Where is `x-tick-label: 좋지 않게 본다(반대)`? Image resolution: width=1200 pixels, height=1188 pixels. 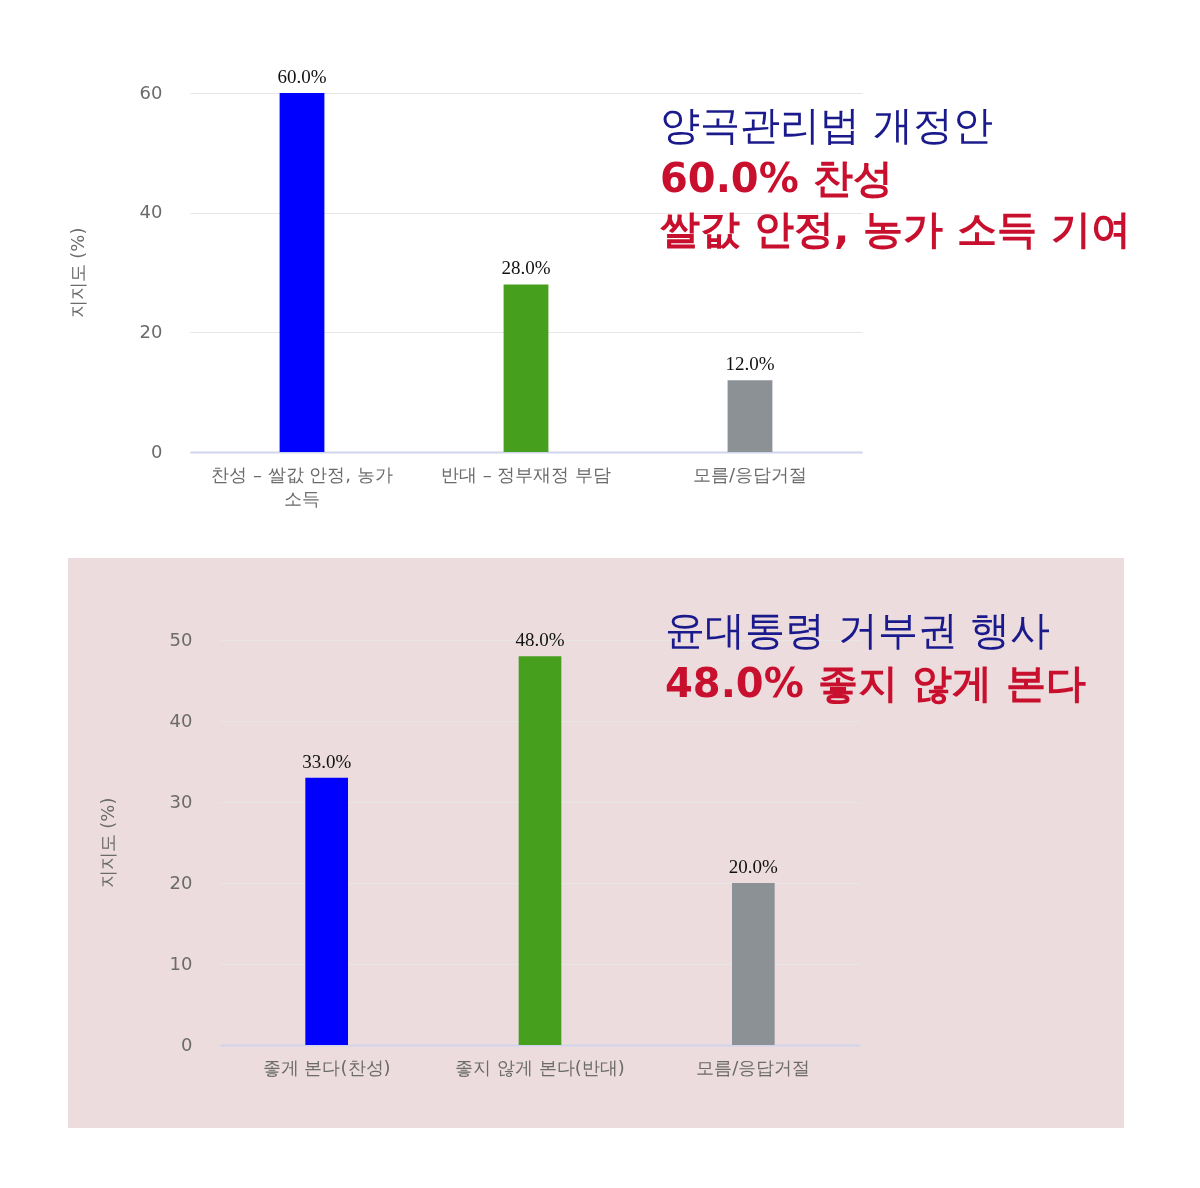
x-tick-label: 좋지 않게 본다(반대) is located at coordinates (540, 1067).